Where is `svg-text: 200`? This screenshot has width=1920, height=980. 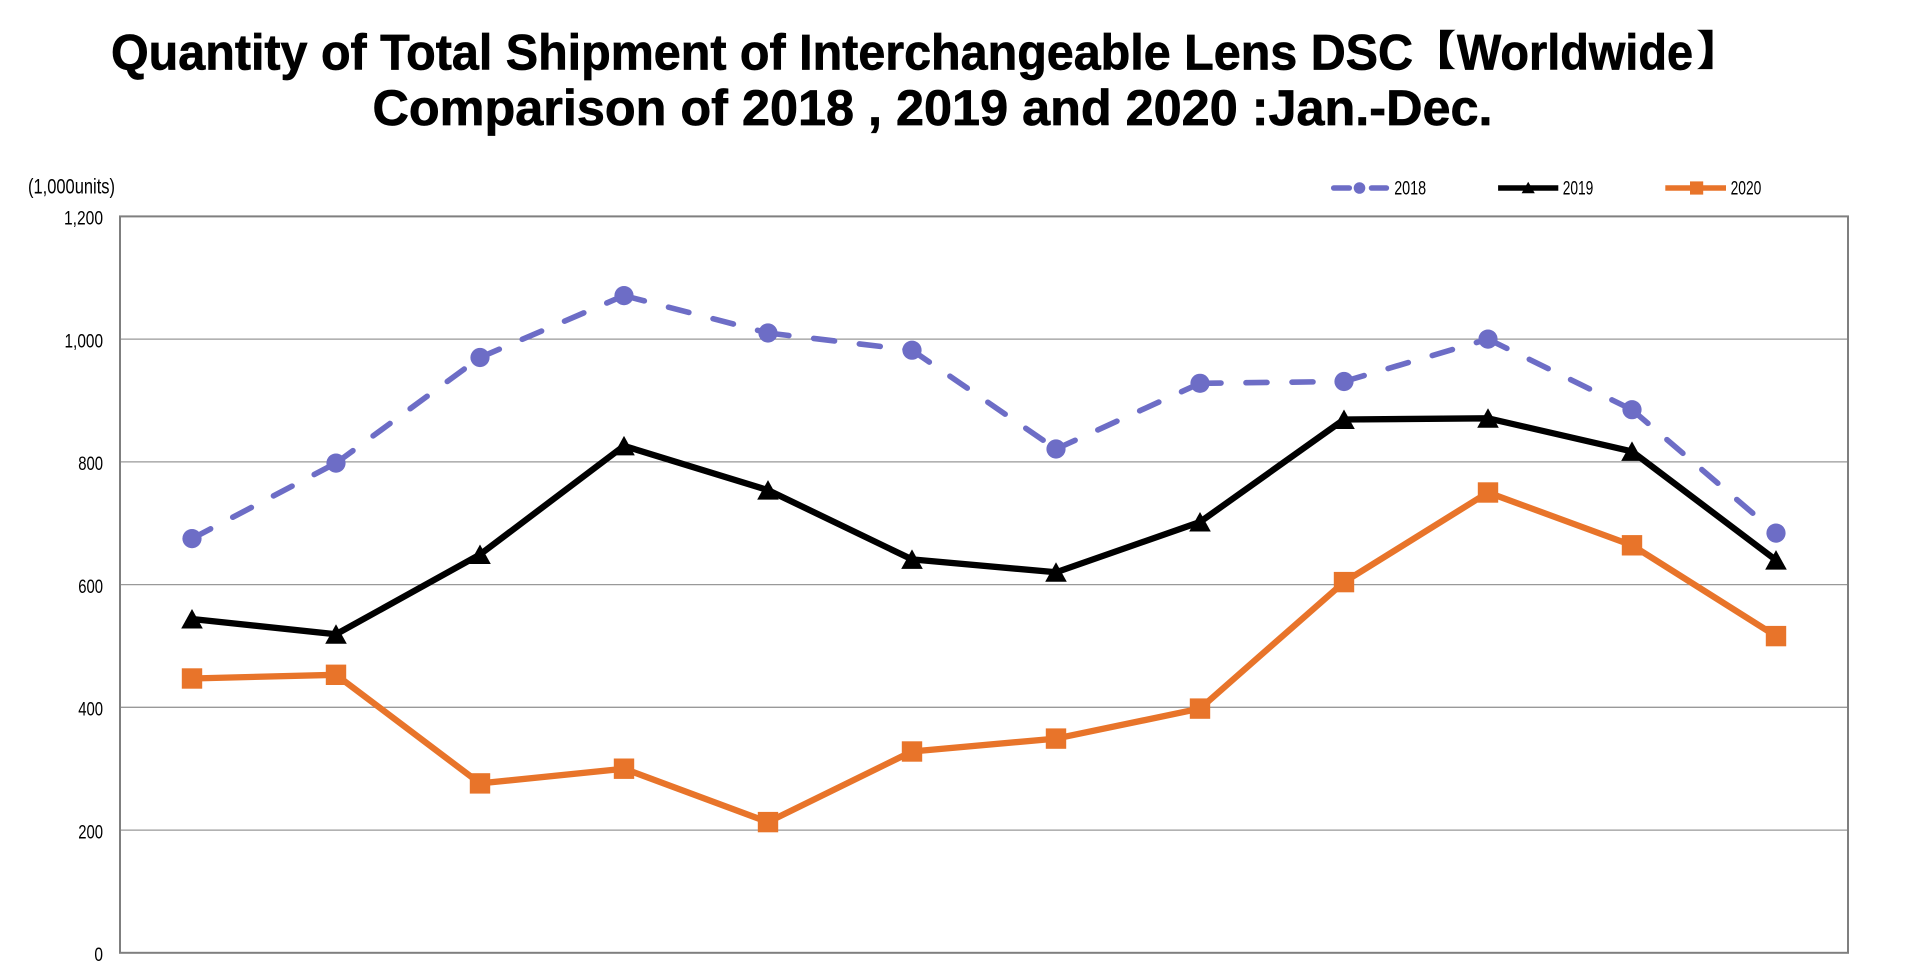
svg-text: 200 is located at coordinates (90, 832).